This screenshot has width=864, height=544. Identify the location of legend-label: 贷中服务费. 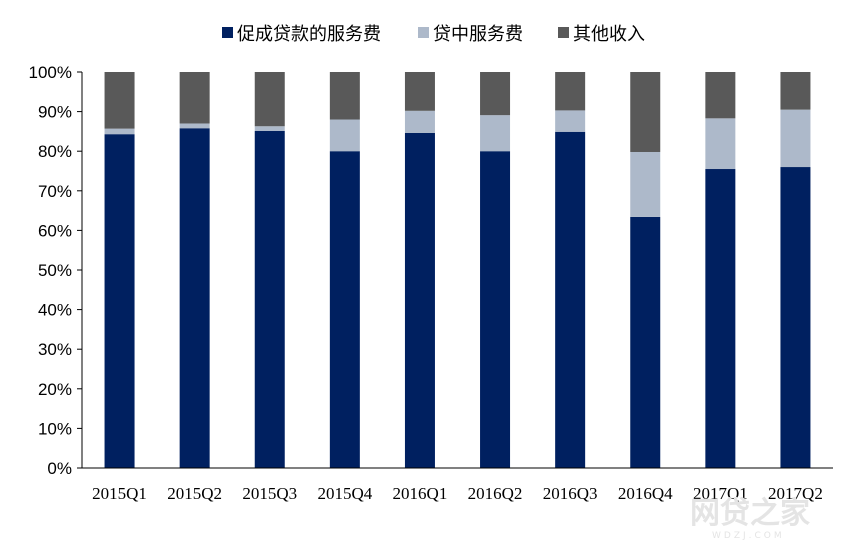
(478, 34).